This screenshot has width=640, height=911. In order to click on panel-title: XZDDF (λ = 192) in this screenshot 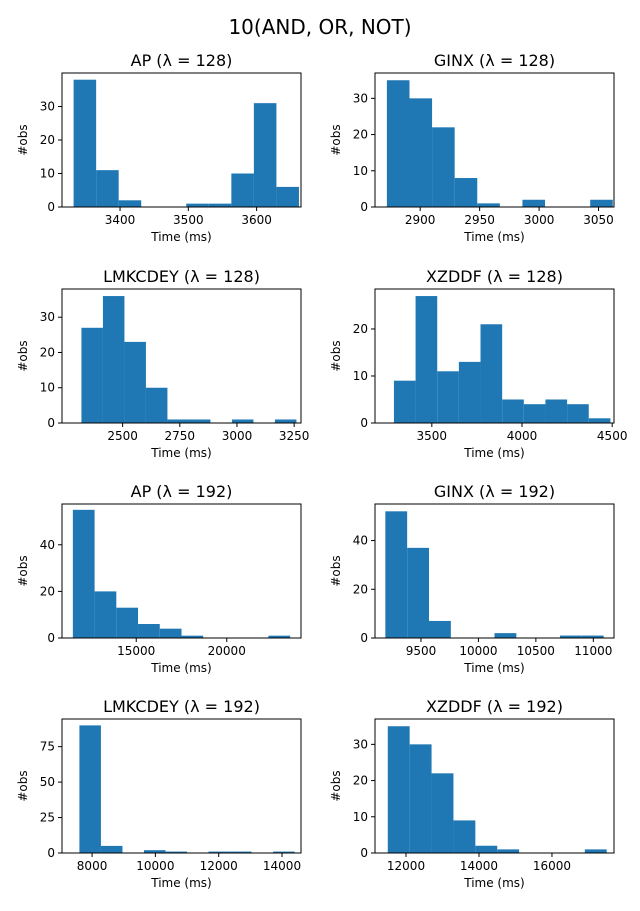, I will do `click(494, 706)`.